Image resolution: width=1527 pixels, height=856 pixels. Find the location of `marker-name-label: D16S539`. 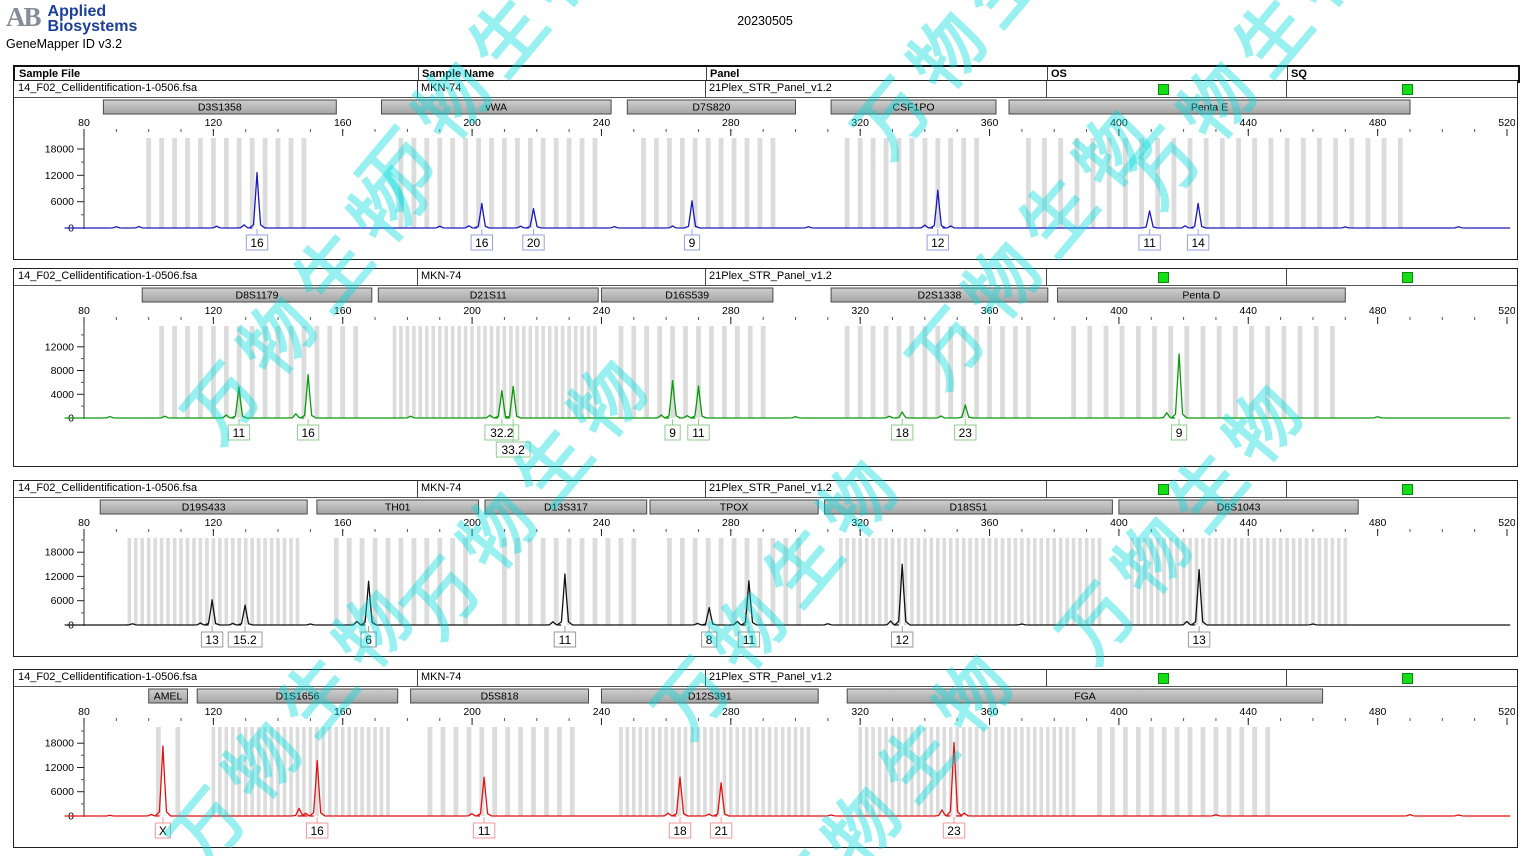

marker-name-label: D16S539 is located at coordinates (687, 296).